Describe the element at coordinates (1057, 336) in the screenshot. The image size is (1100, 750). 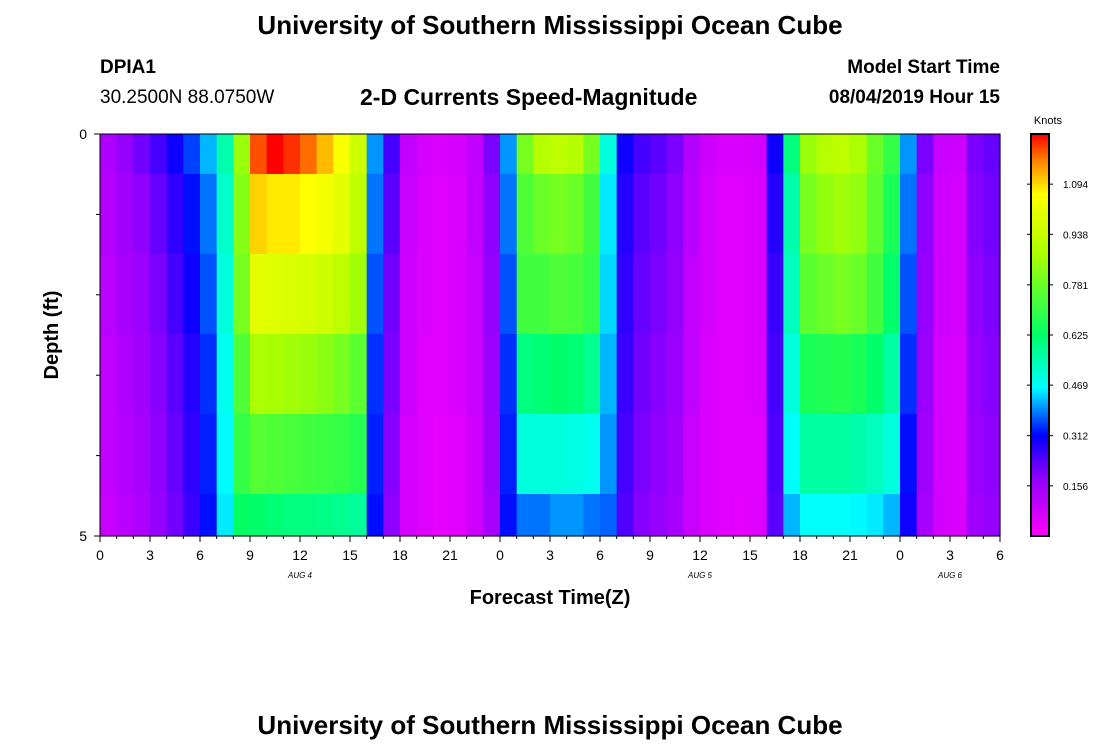
I see `colorbar-ticks: 0.156 0.312 0.469 0.625 0.781 0.938 1.094` at that location.